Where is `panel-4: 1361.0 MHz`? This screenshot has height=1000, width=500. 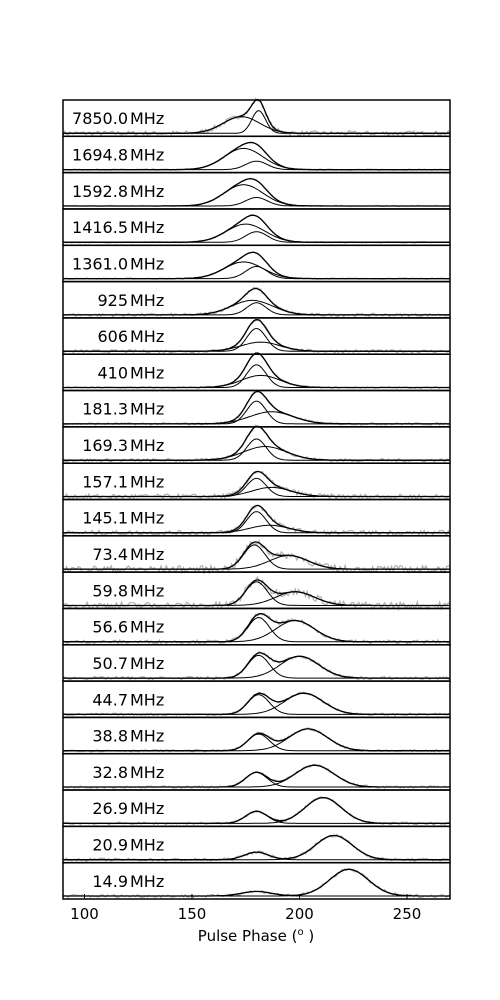
panel-4: 1361.0 MHz is located at coordinates (256, 263).